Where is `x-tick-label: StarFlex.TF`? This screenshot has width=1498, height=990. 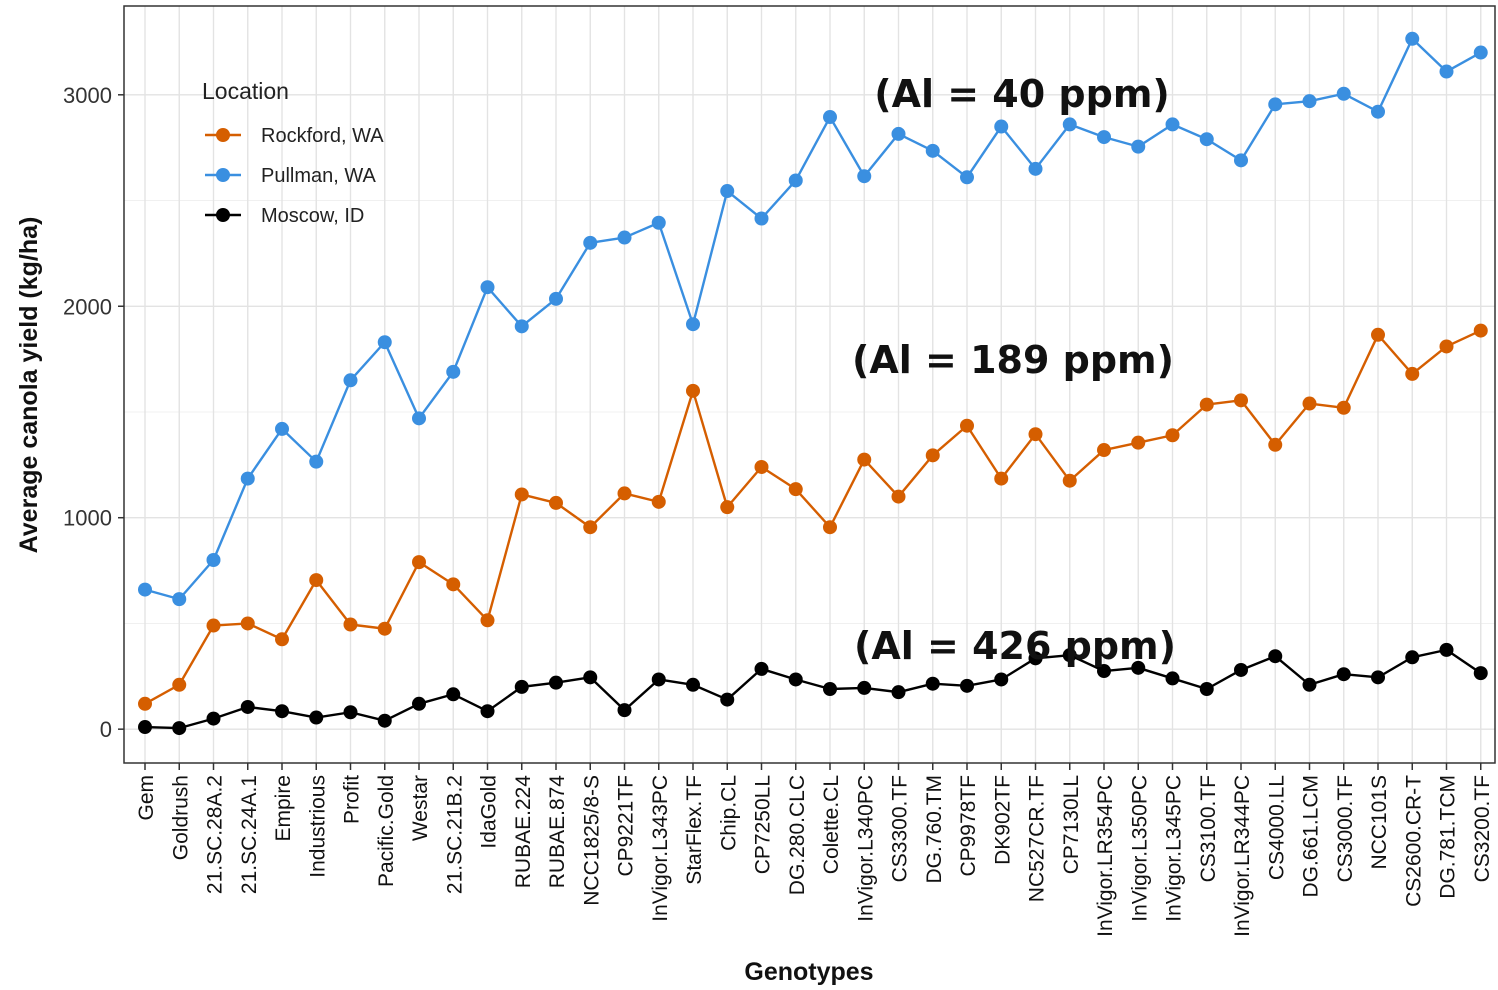
x-tick-label: StarFlex.TF is located at coordinates (694, 830).